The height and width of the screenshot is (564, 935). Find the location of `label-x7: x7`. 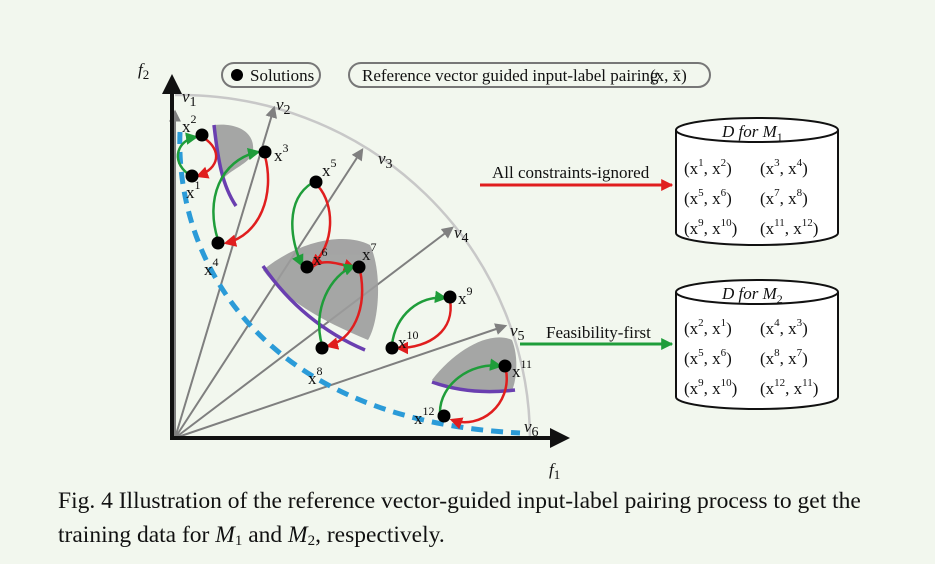

label-x7: x7 is located at coordinates (369, 252).